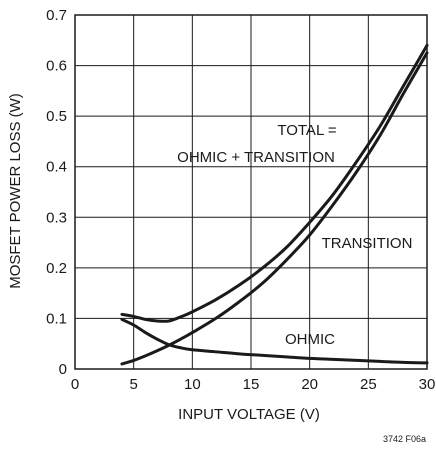 The height and width of the screenshot is (449, 436). What do you see at coordinates (307, 130) in the screenshot?
I see `total-annotation-line1: TOTAL =` at bounding box center [307, 130].